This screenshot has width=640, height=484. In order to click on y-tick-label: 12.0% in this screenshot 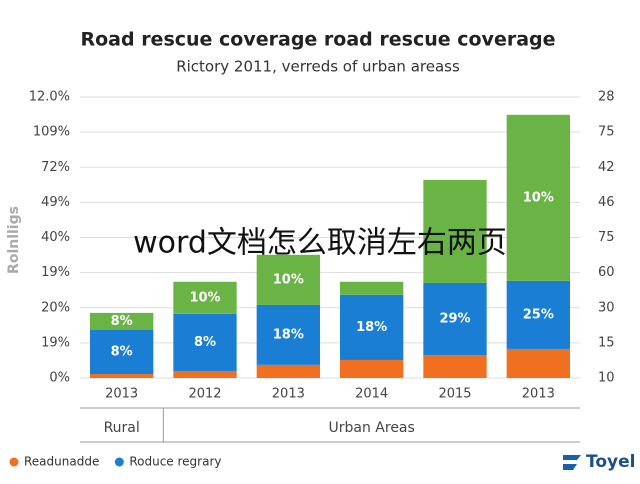, I will do `click(49, 97)`.